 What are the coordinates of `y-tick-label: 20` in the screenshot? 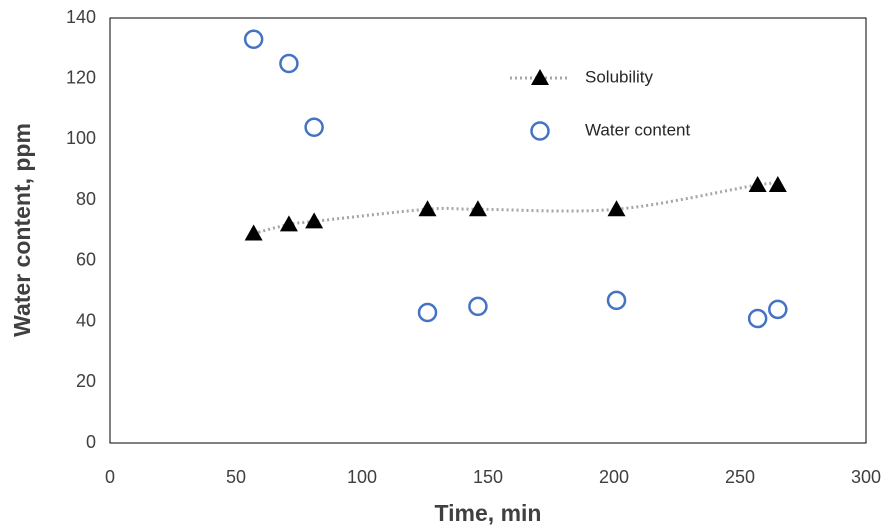 It's located at (86, 381).